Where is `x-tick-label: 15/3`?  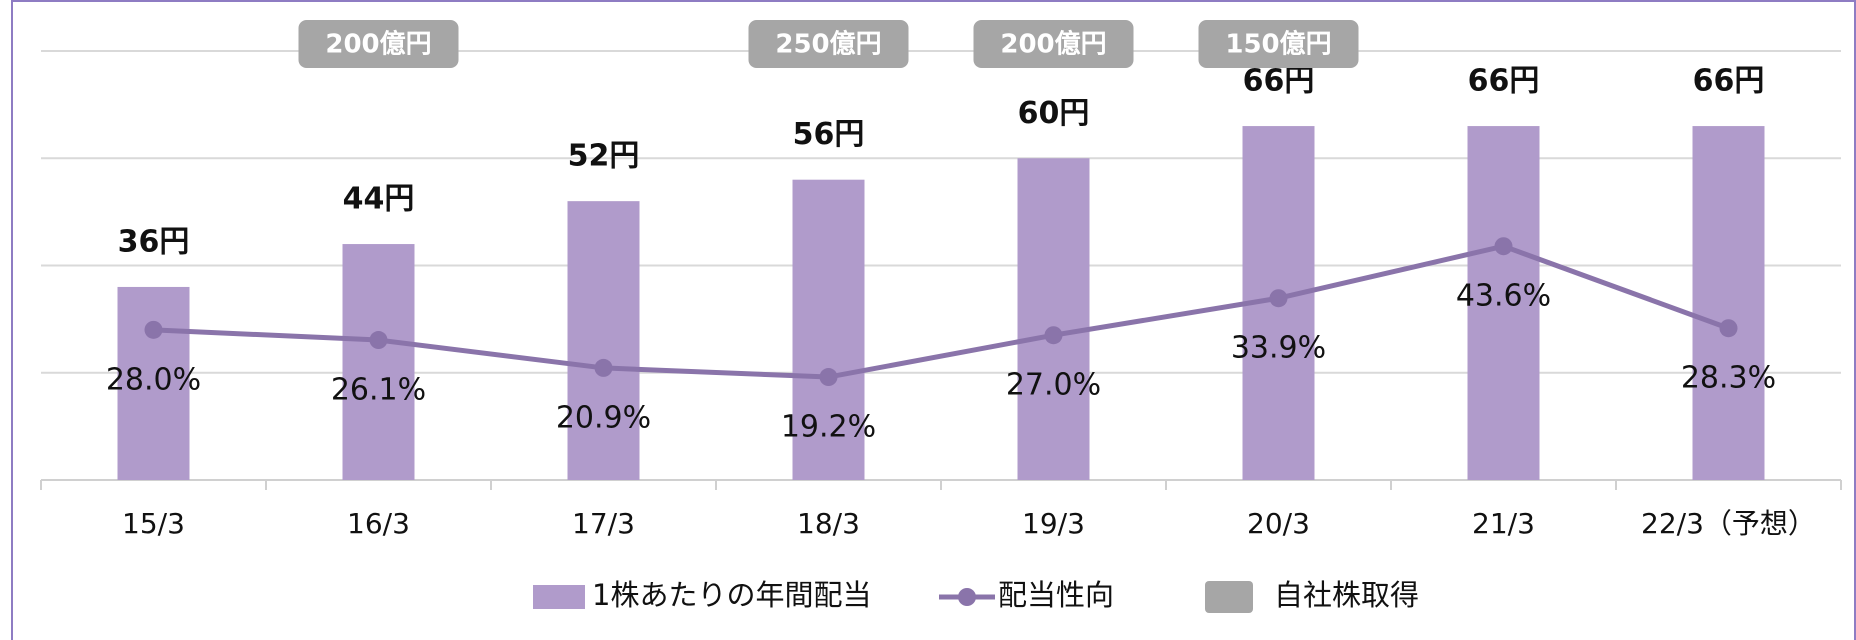
x-tick-label: 15/3 is located at coordinates (153, 523).